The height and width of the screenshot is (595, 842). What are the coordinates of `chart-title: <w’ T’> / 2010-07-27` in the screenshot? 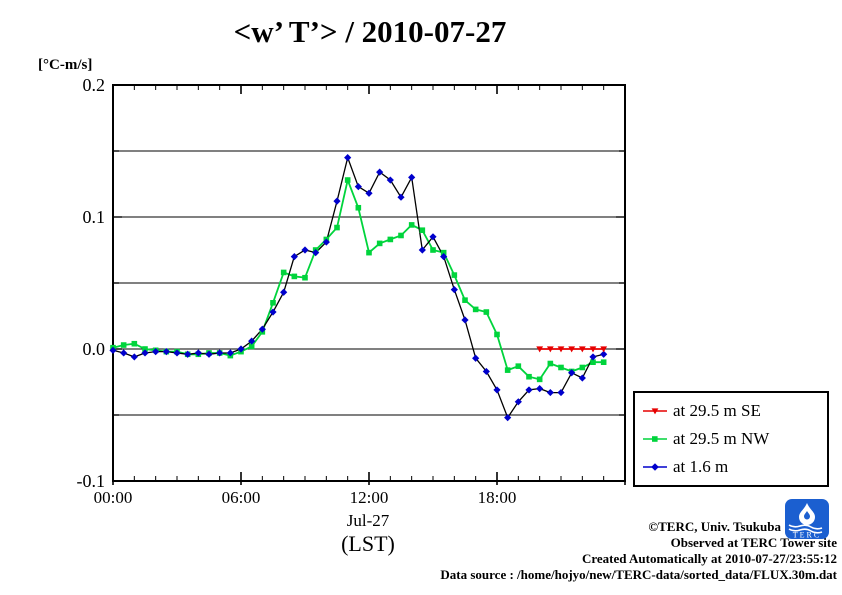 It's located at (370, 31).